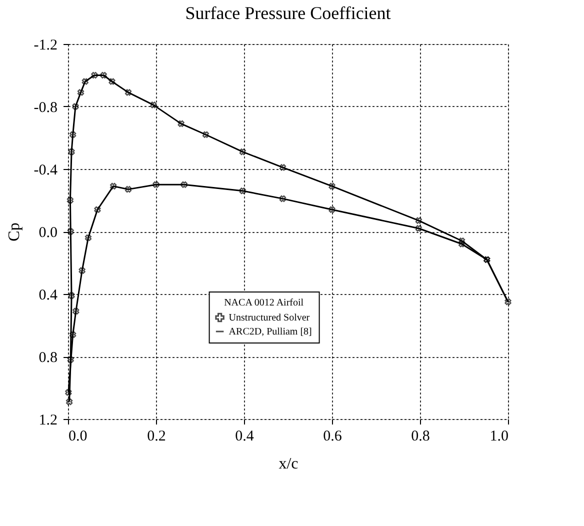 The image size is (584, 526). I want to click on chart-title: Surface Pressure Coefficient, so click(288, 13).